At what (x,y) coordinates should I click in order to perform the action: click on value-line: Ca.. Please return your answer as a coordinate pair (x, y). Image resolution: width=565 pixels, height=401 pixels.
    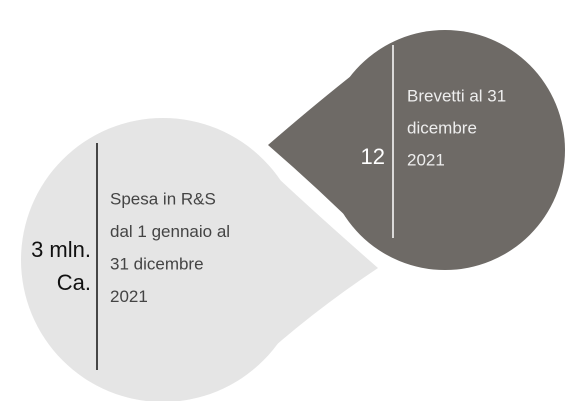
    Looking at the image, I should click on (74, 282).